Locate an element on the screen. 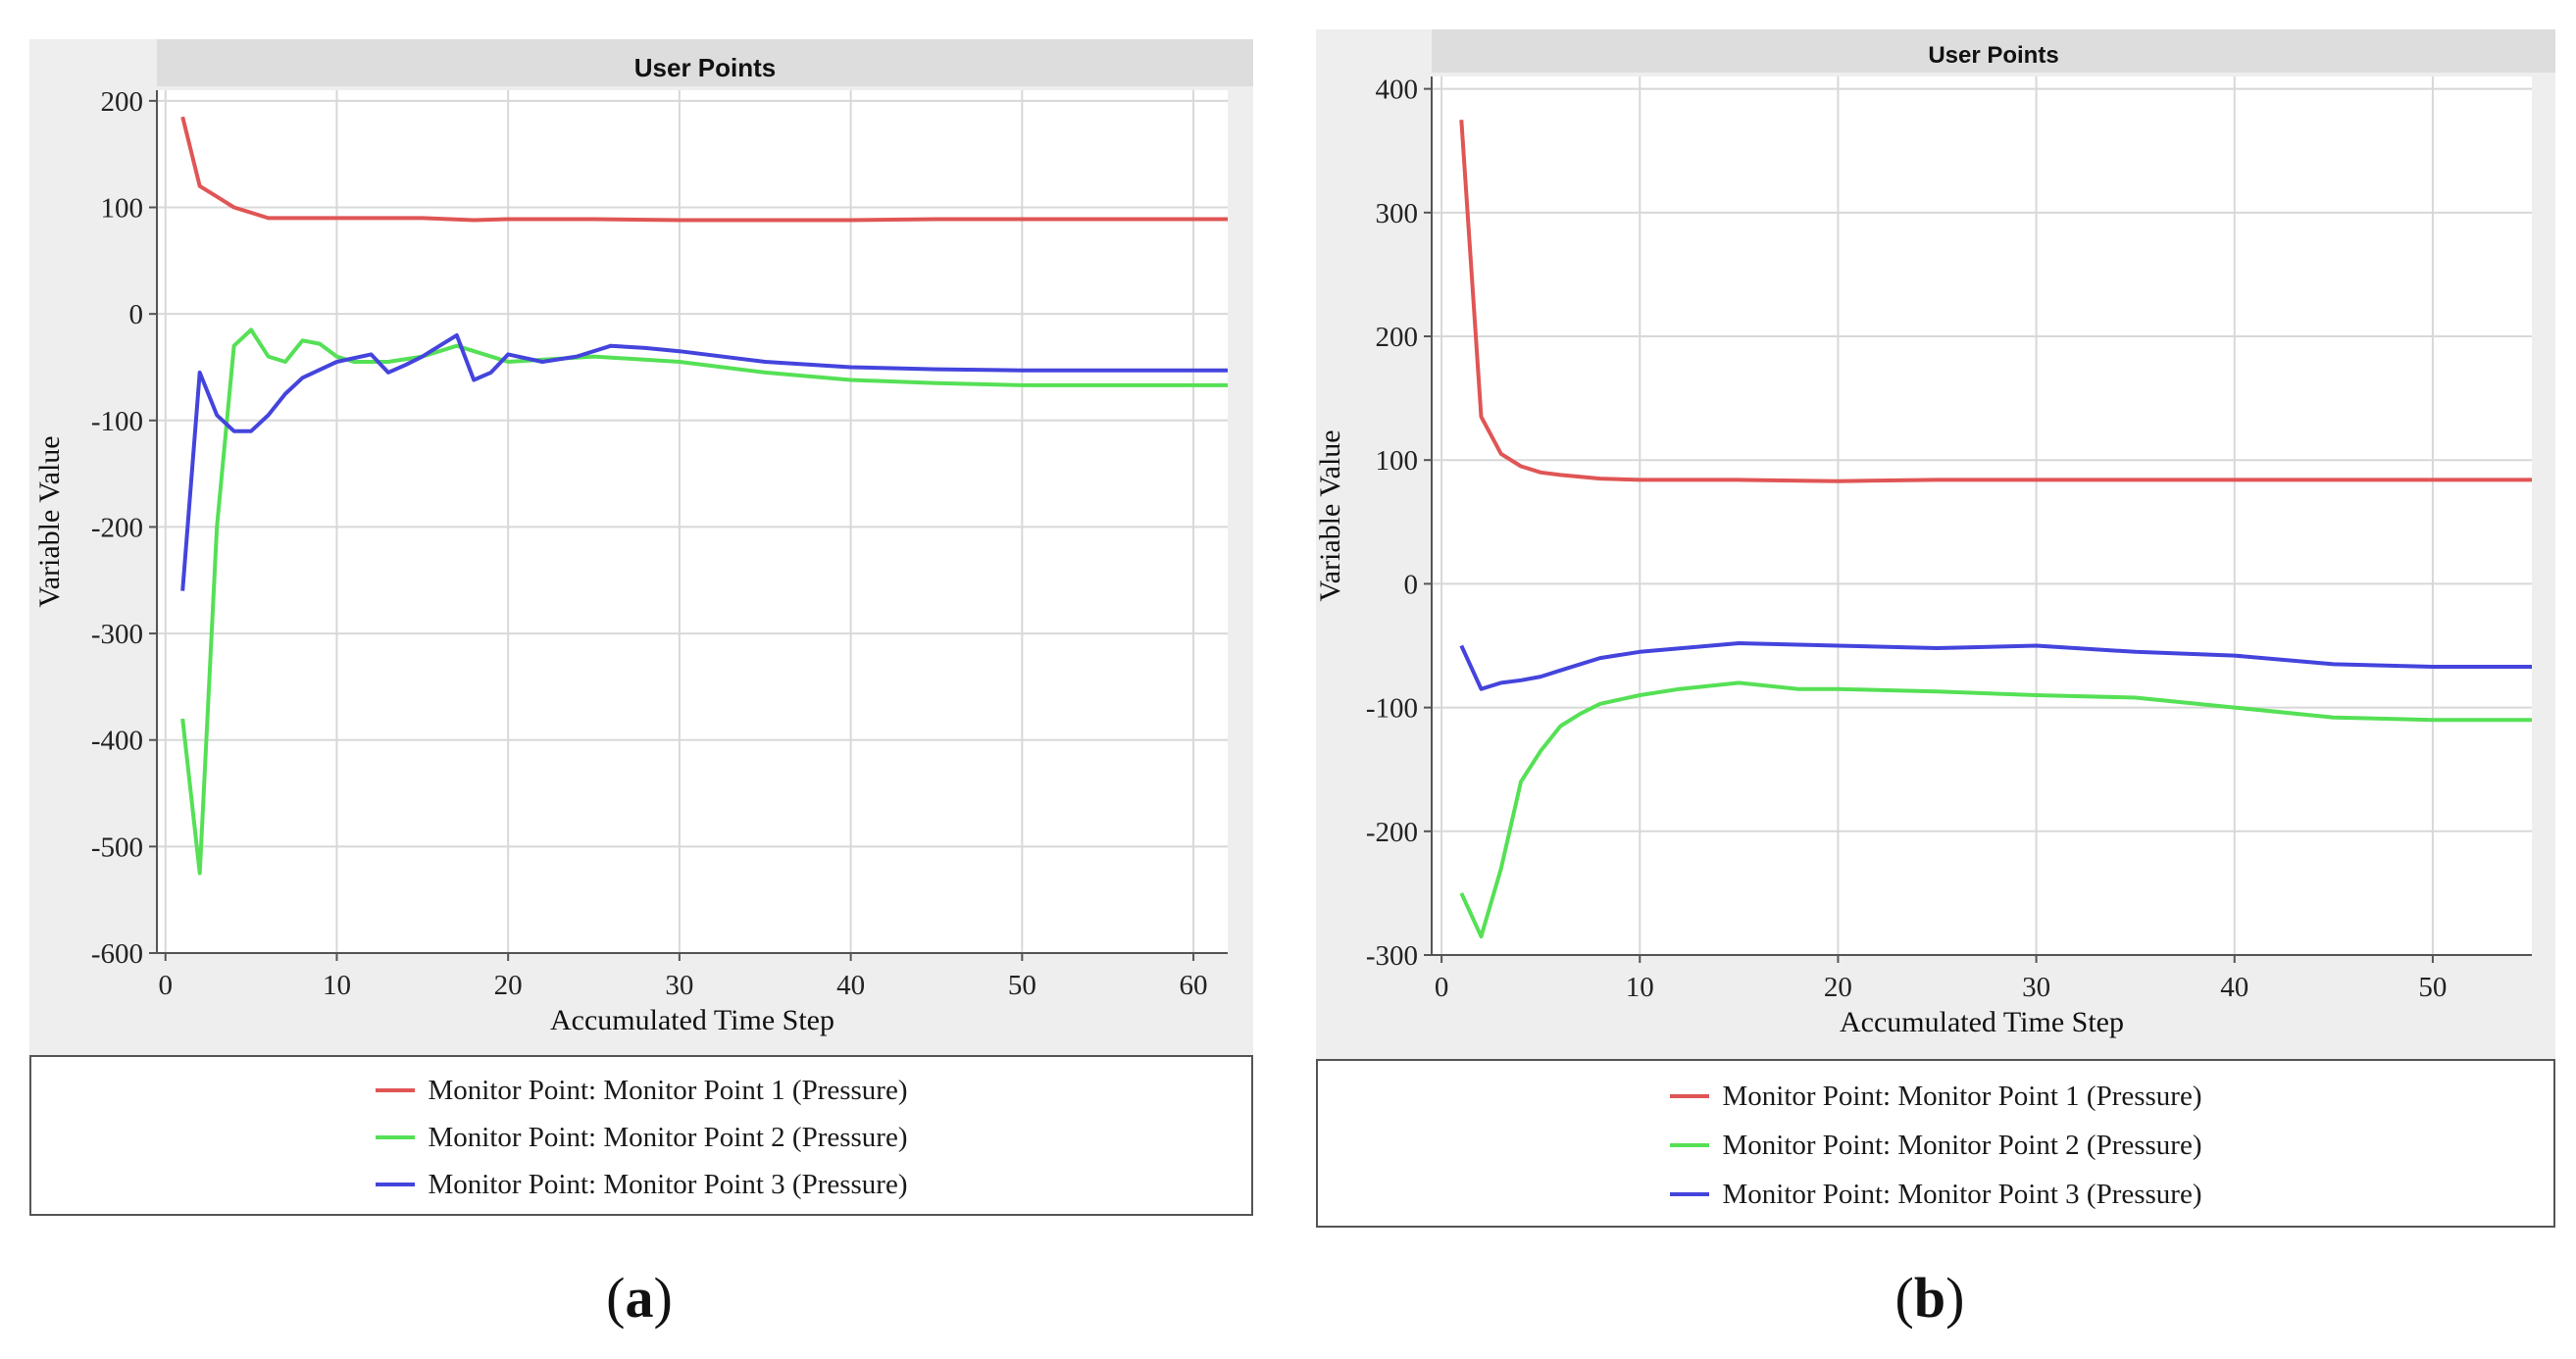 The width and height of the screenshot is (2576, 1359). panel-label-a: (a) is located at coordinates (640, 1298).